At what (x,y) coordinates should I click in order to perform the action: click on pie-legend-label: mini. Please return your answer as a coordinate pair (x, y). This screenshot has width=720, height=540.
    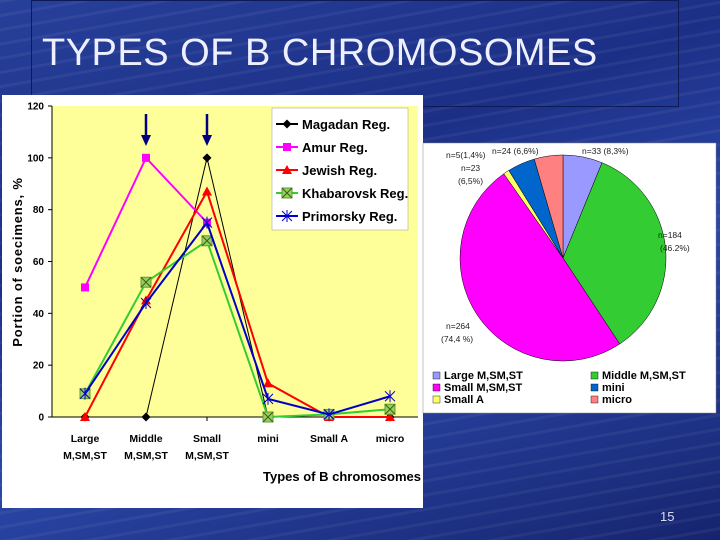
    Looking at the image, I should click on (613, 388).